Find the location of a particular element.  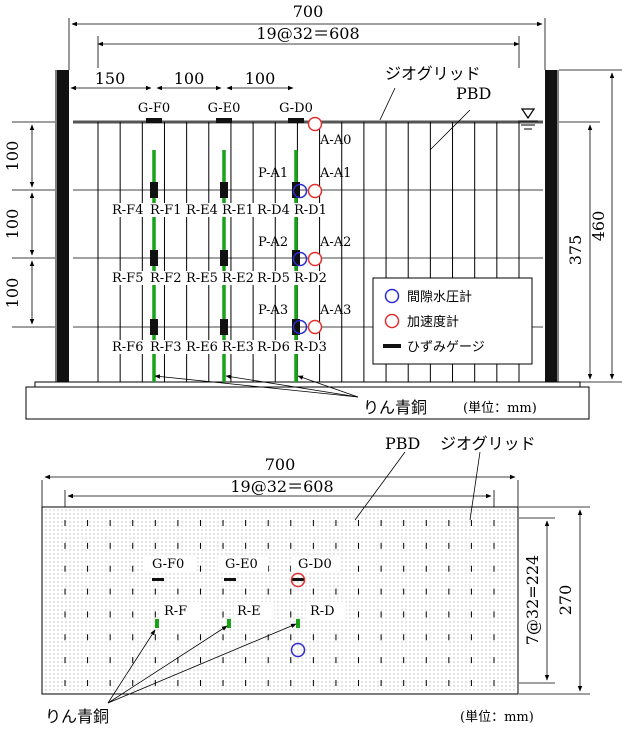

base-plate is located at coordinates (307, 384).